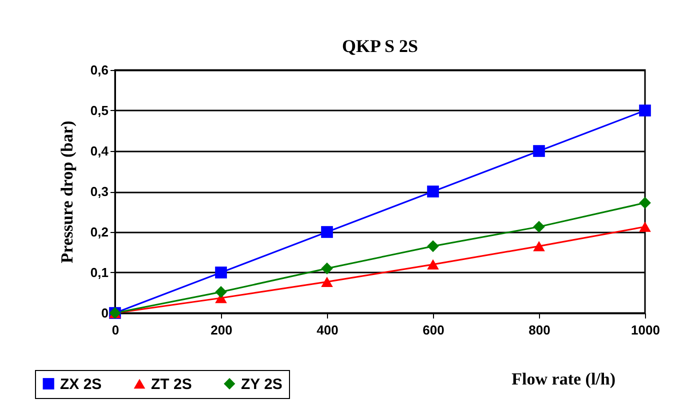 This screenshot has width=674, height=419. Describe the element at coordinates (116, 330) in the screenshot. I see `x-tick-label: 0` at that location.